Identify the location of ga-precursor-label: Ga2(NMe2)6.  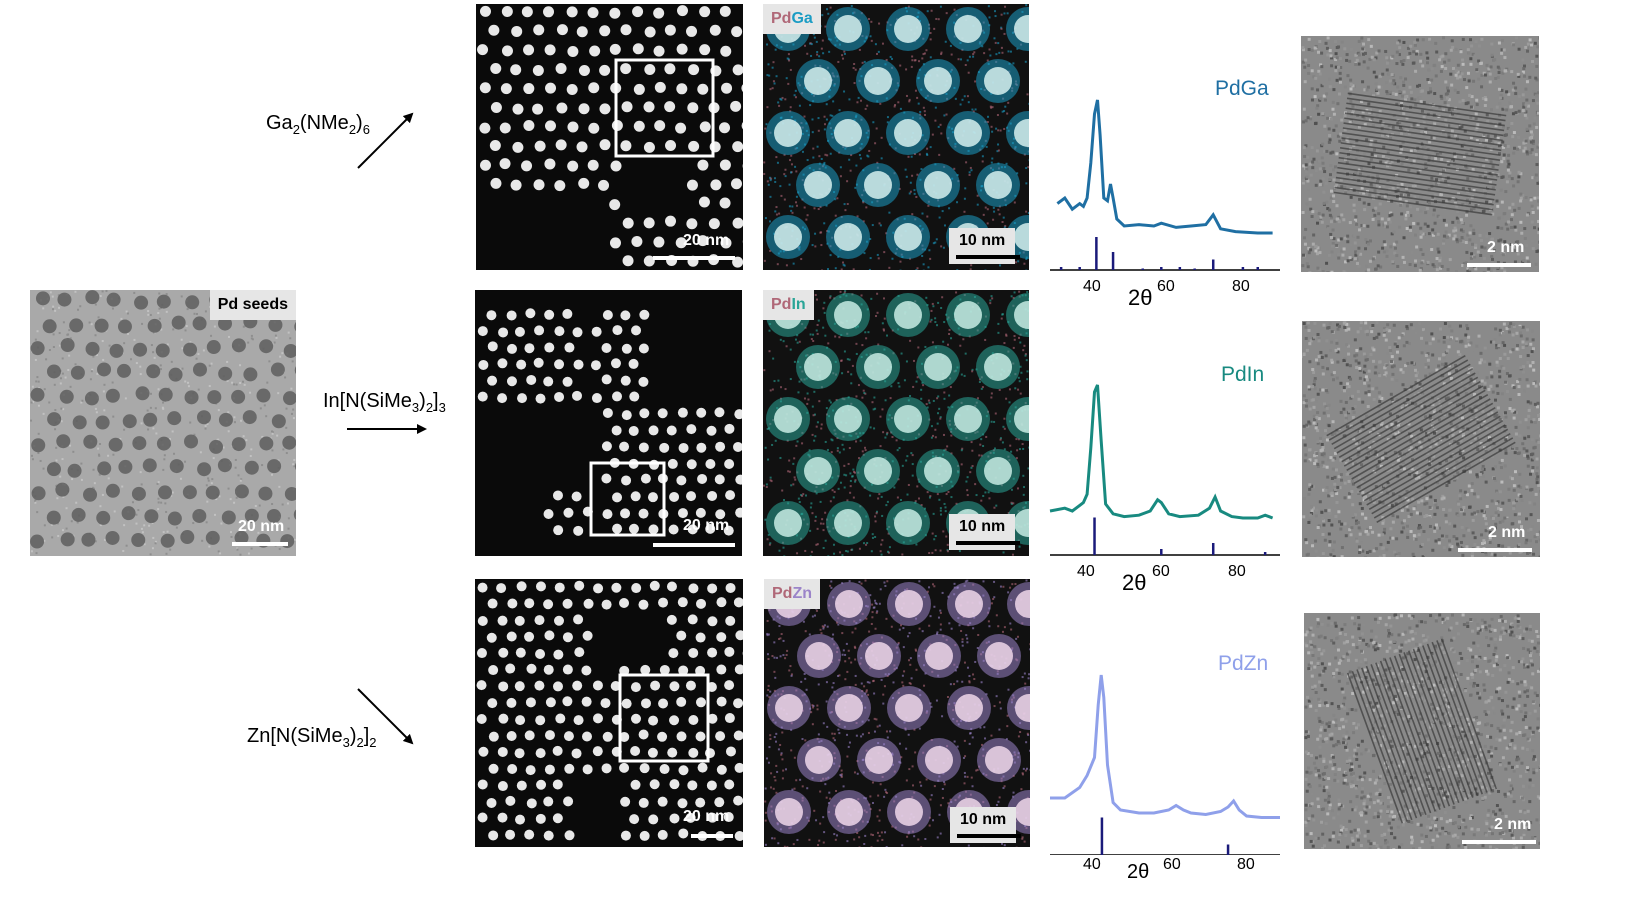
(318, 124).